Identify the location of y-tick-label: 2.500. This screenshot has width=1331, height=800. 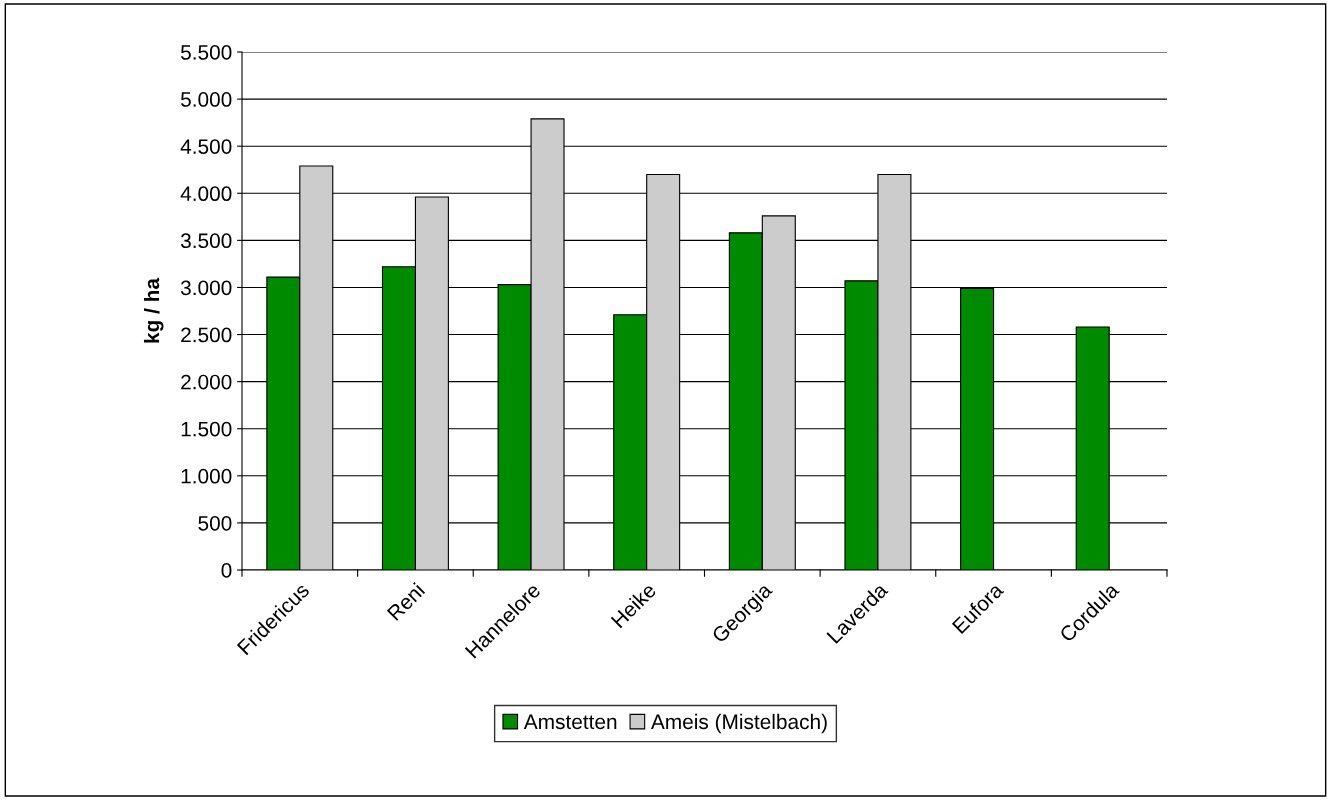
(206, 335).